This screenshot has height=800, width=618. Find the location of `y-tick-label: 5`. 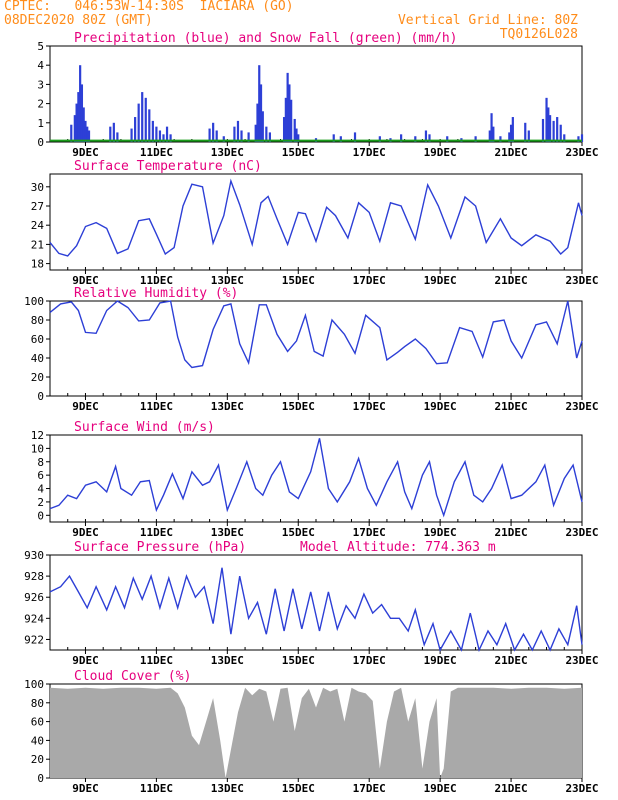

y-tick-label: 5 is located at coordinates (40, 46).